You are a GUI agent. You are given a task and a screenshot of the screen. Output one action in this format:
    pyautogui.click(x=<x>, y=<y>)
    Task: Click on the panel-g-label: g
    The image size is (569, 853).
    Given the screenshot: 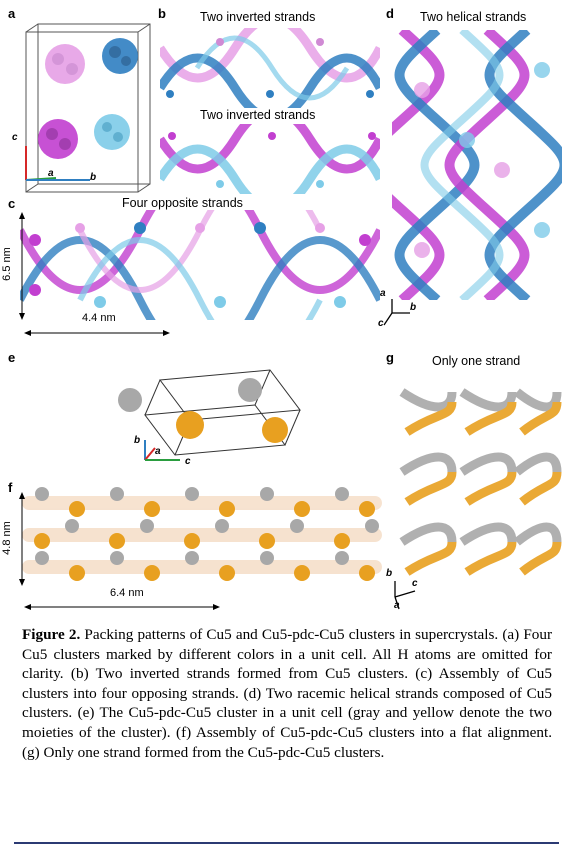 What is the action you would take?
    pyautogui.click(x=390, y=357)
    